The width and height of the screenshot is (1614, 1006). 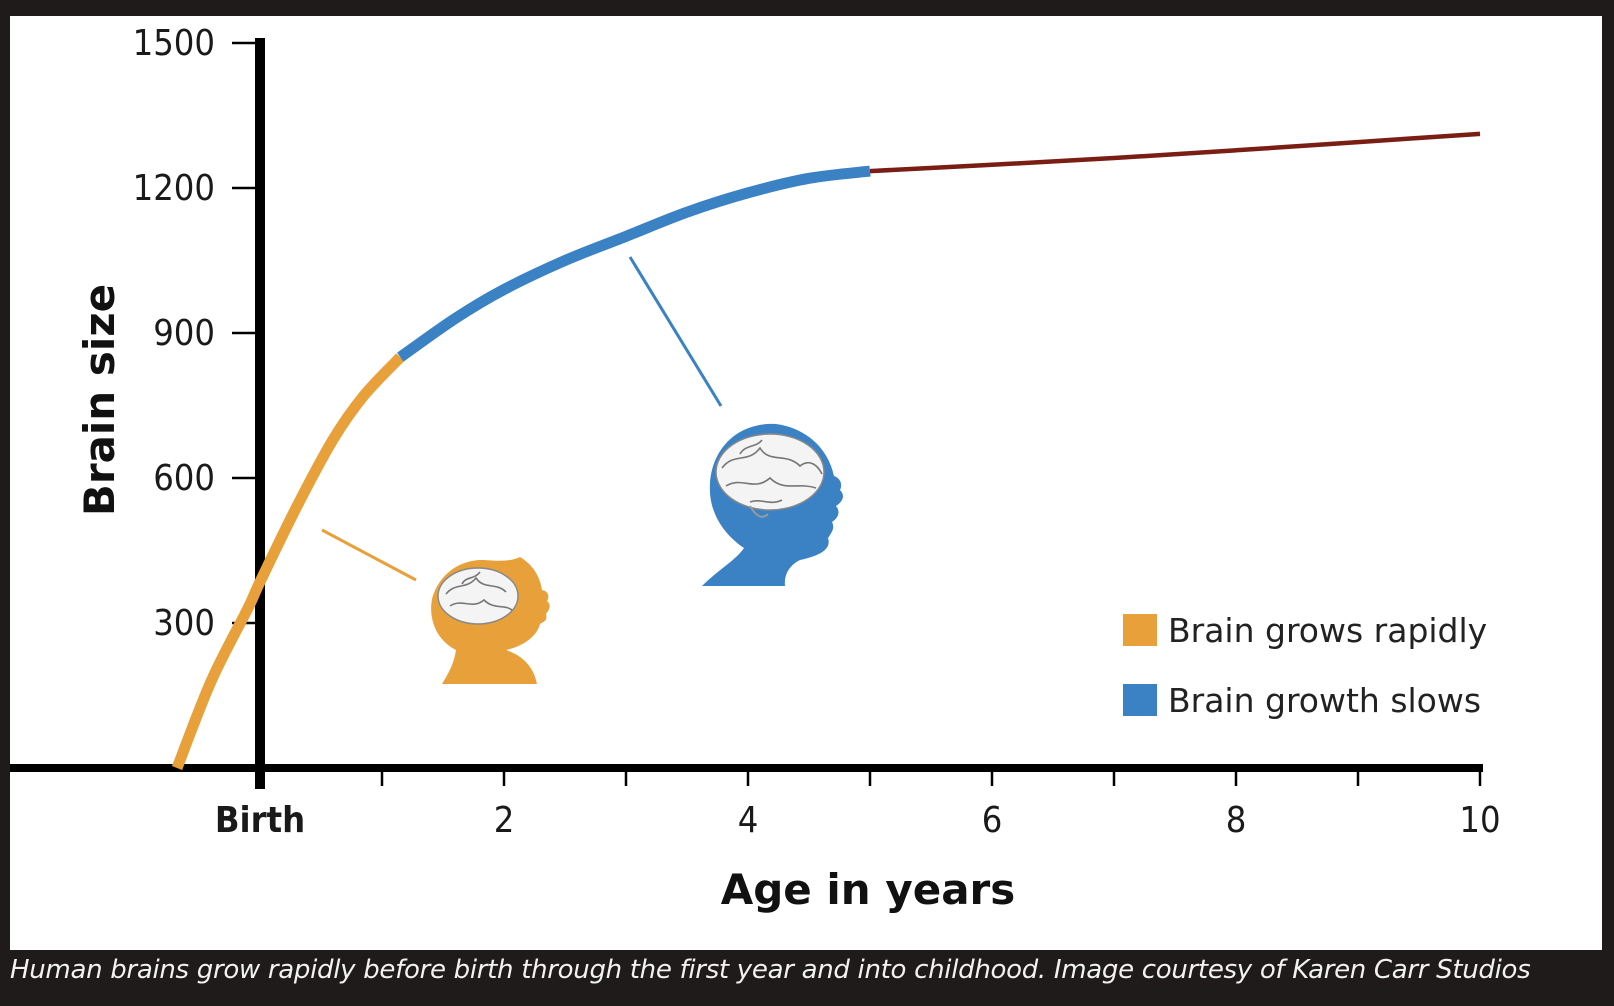 I want to click on y-axis-title: Brain size, so click(x=99, y=400).